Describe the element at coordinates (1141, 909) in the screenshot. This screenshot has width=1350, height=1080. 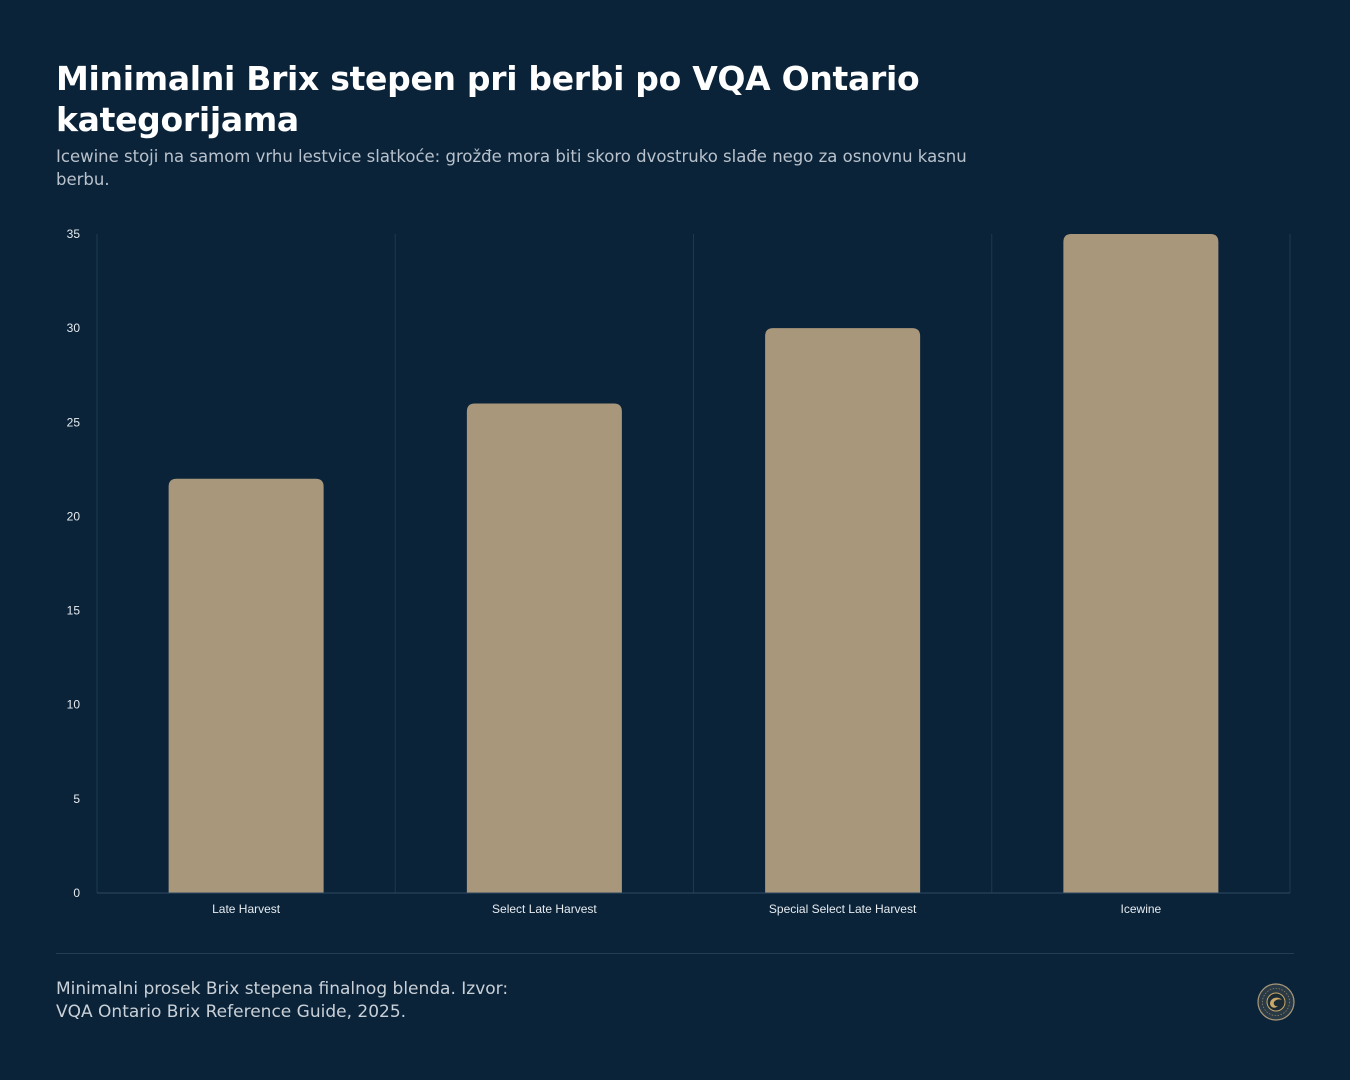
I see `x-tick-label: Icewine` at that location.